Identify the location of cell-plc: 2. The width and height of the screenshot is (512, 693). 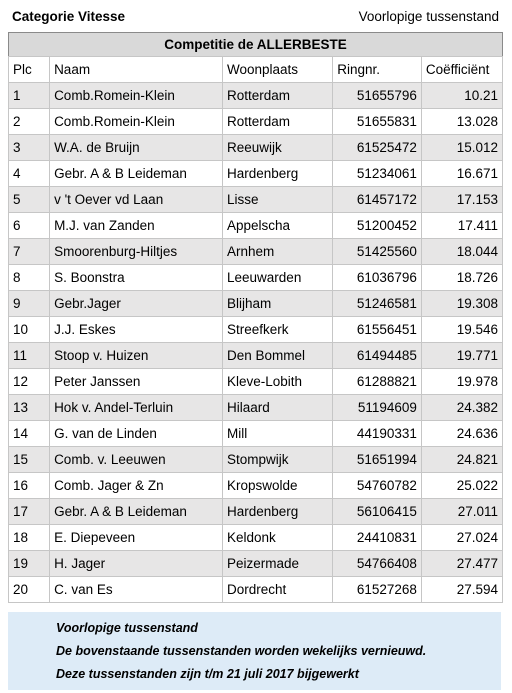
(28, 121).